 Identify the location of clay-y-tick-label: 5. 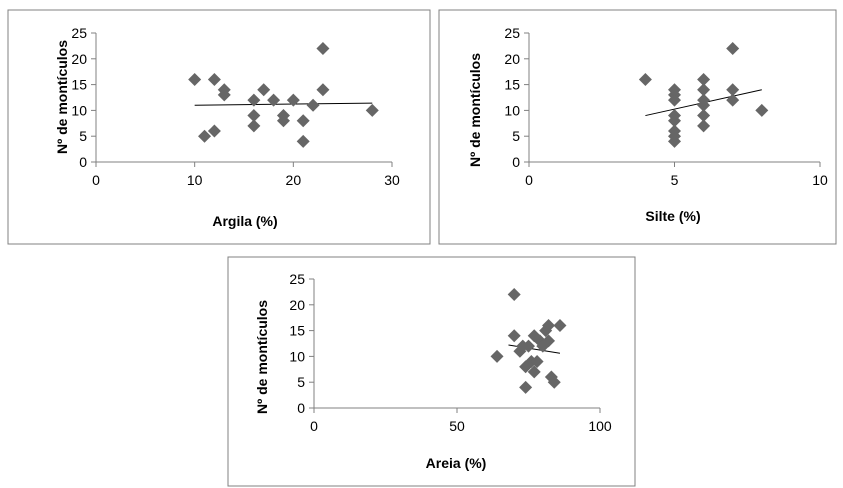
(83, 136).